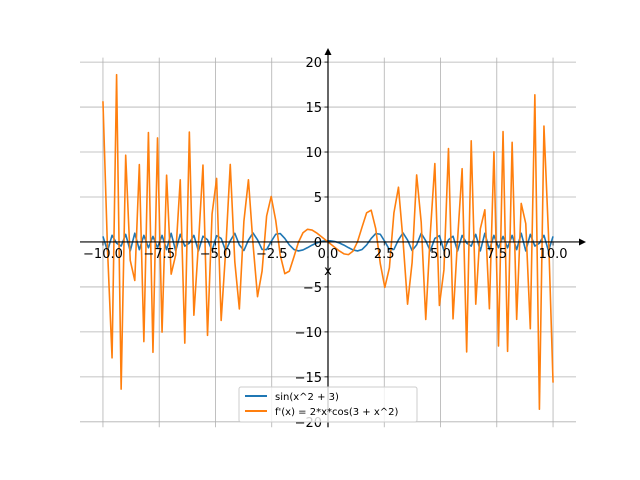 The image size is (640, 480). What do you see at coordinates (308, 333) in the screenshot?
I see `y-tick-label: −10` at bounding box center [308, 333].